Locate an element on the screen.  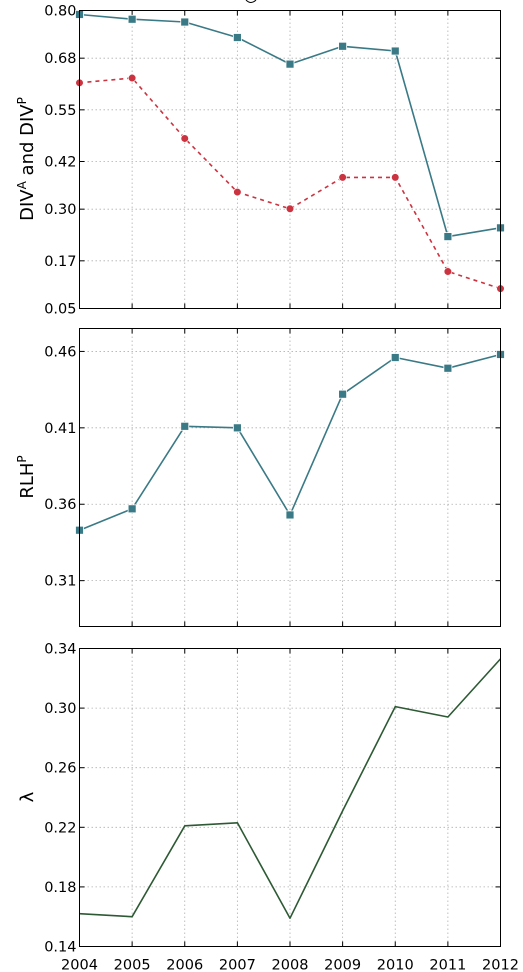
y-label-part: RLH is located at coordinates (27, 481).